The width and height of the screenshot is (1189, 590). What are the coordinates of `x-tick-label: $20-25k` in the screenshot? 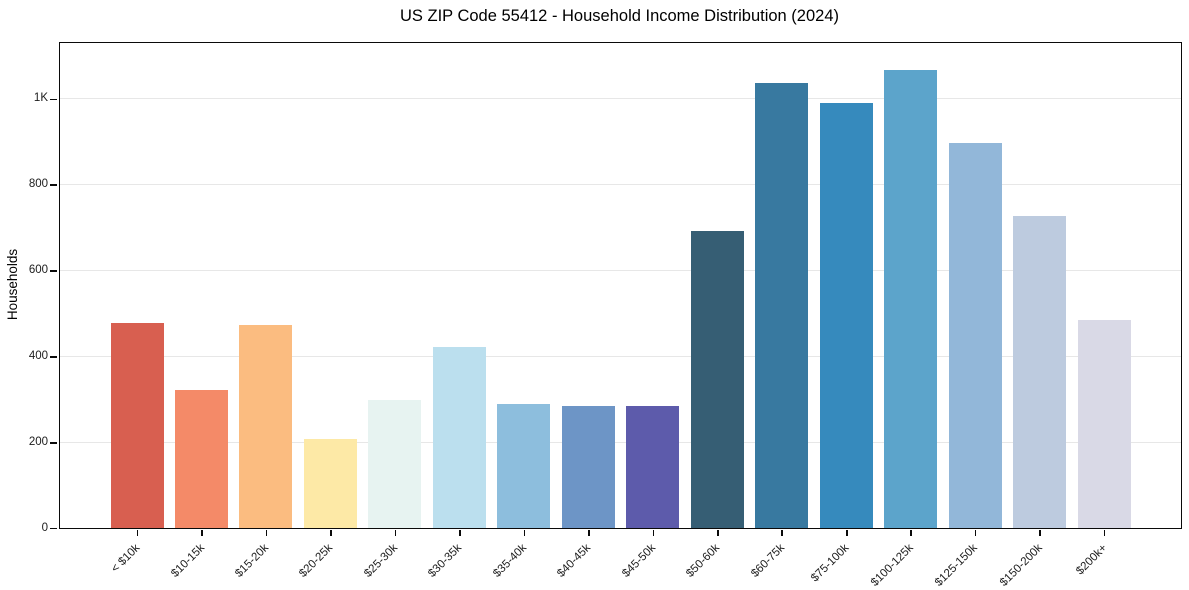 It's located at (316, 561).